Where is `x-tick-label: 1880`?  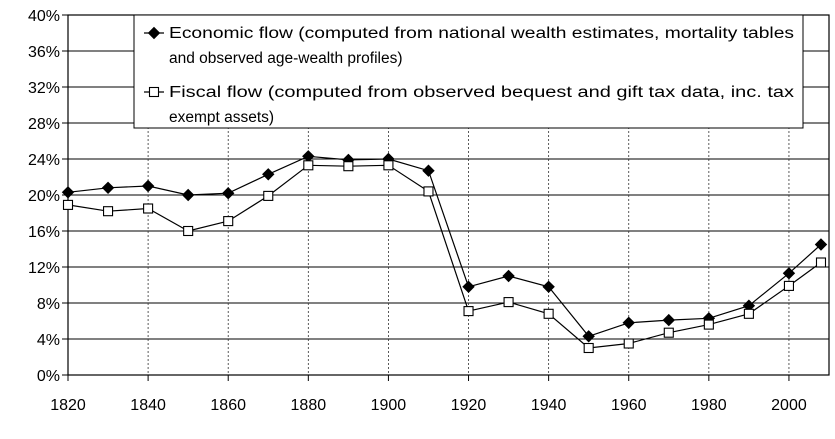 x-tick-label: 1880 is located at coordinates (309, 405).